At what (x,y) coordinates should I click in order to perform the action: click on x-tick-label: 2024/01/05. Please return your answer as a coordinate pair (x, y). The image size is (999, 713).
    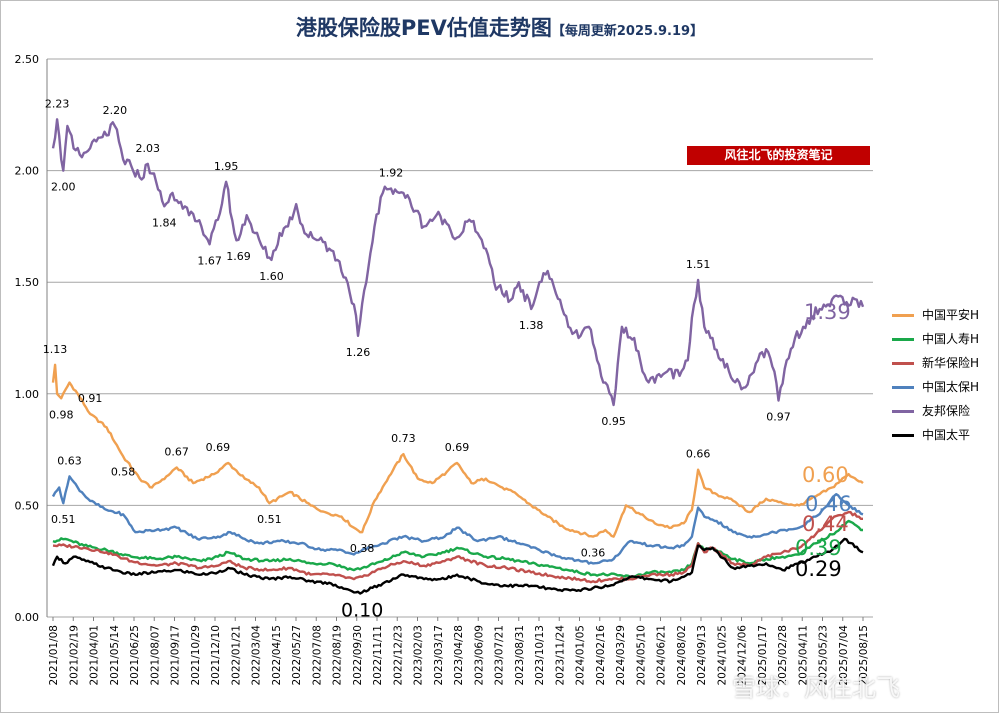
    Looking at the image, I should click on (581, 655).